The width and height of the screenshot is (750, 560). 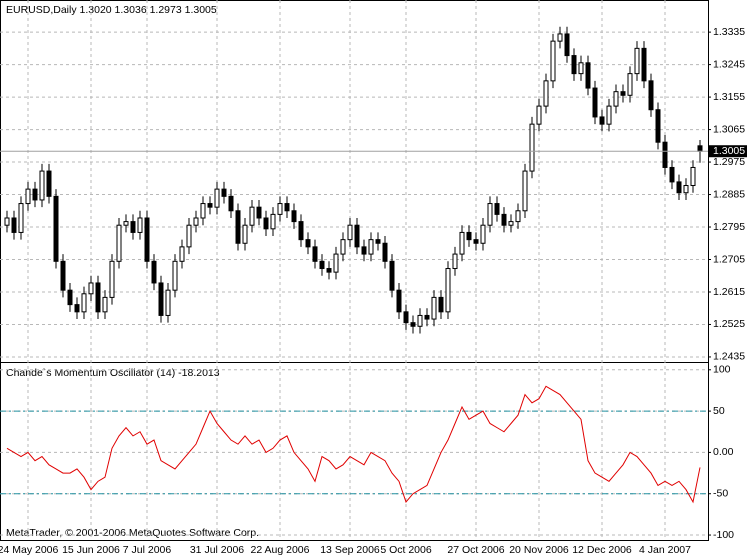 I want to click on x-tick-label: 4 Jan 2007, so click(x=665, y=550).